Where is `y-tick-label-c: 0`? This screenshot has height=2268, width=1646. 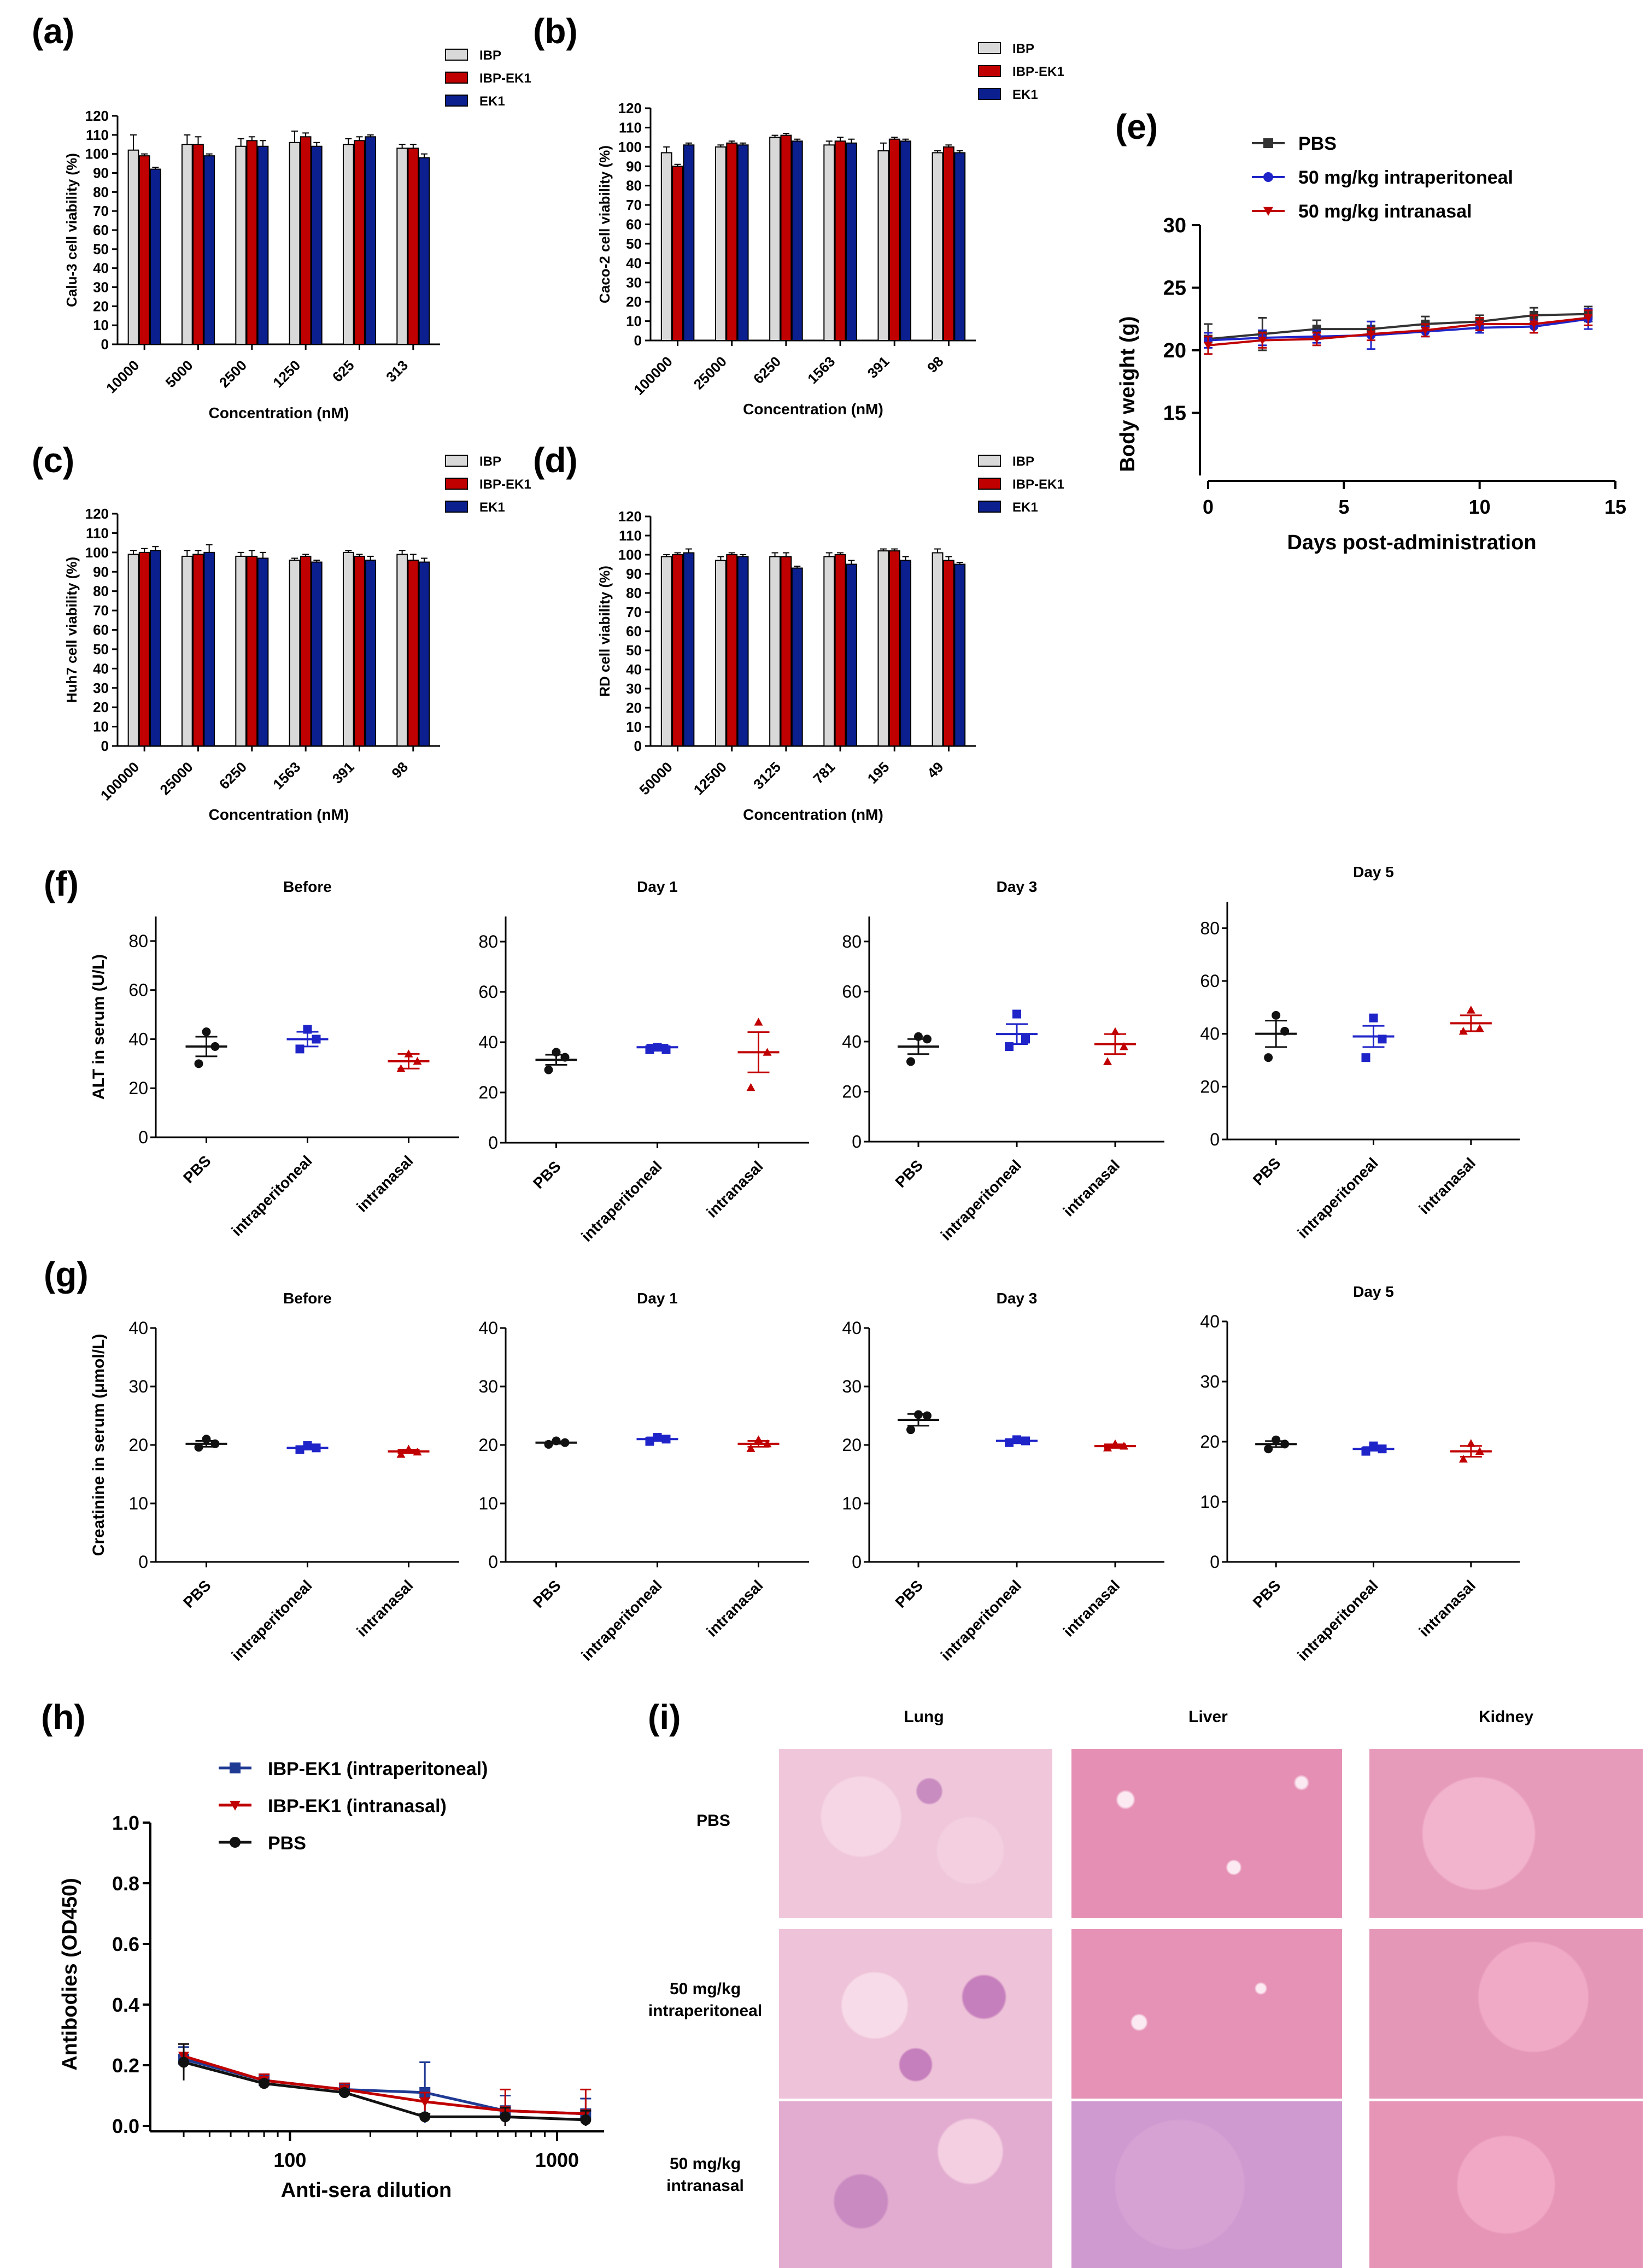 y-tick-label-c: 0 is located at coordinates (105, 746).